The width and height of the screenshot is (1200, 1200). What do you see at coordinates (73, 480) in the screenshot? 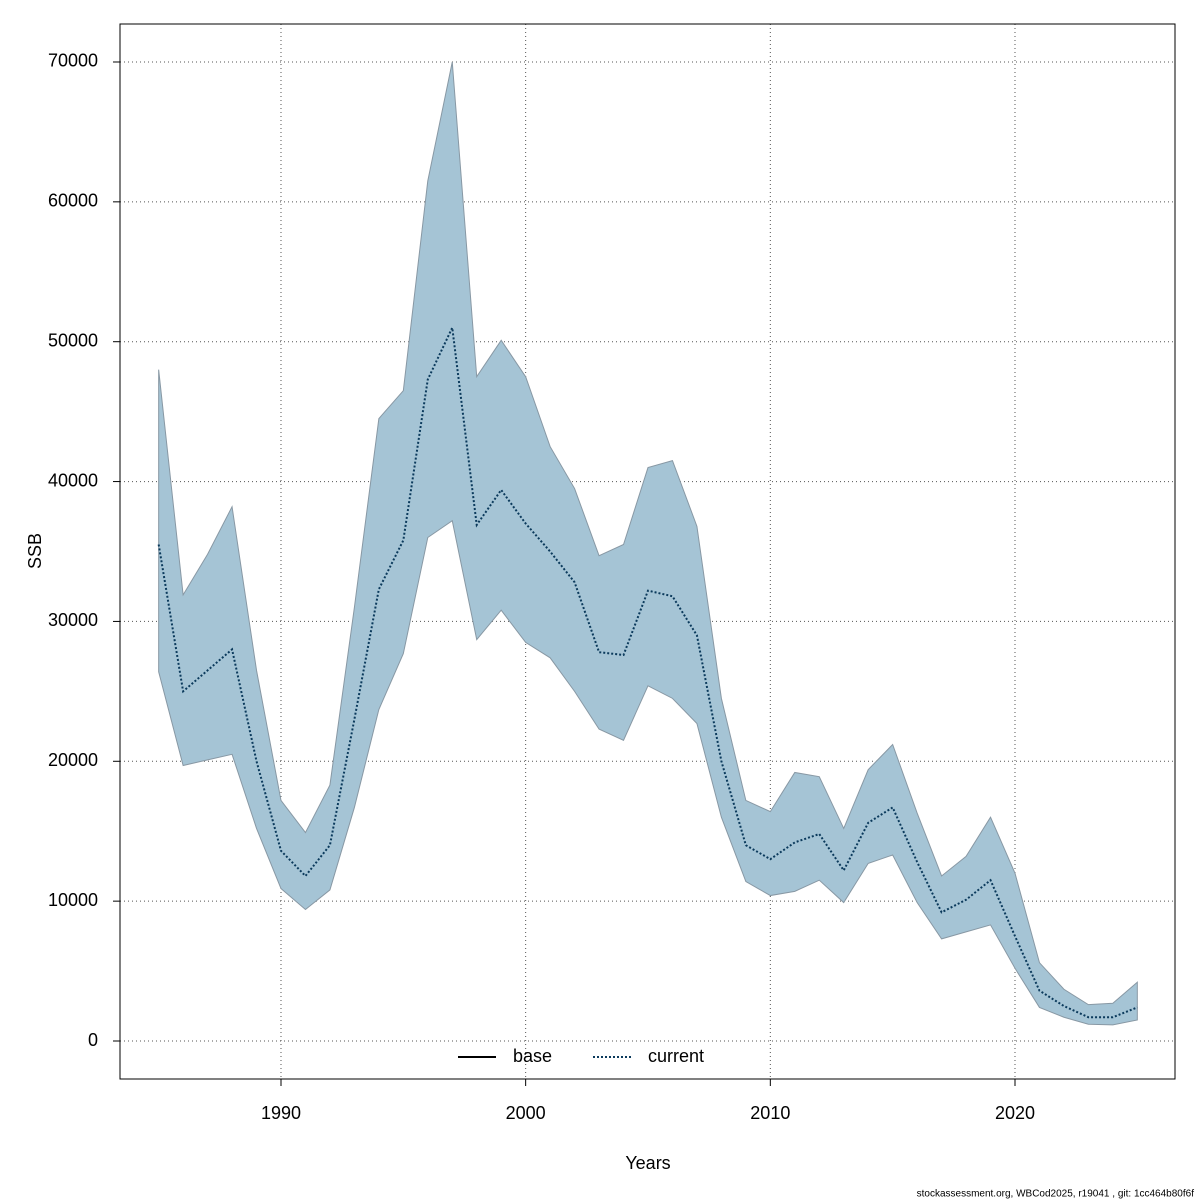
I see `y-tick-label: 40000` at bounding box center [73, 480].